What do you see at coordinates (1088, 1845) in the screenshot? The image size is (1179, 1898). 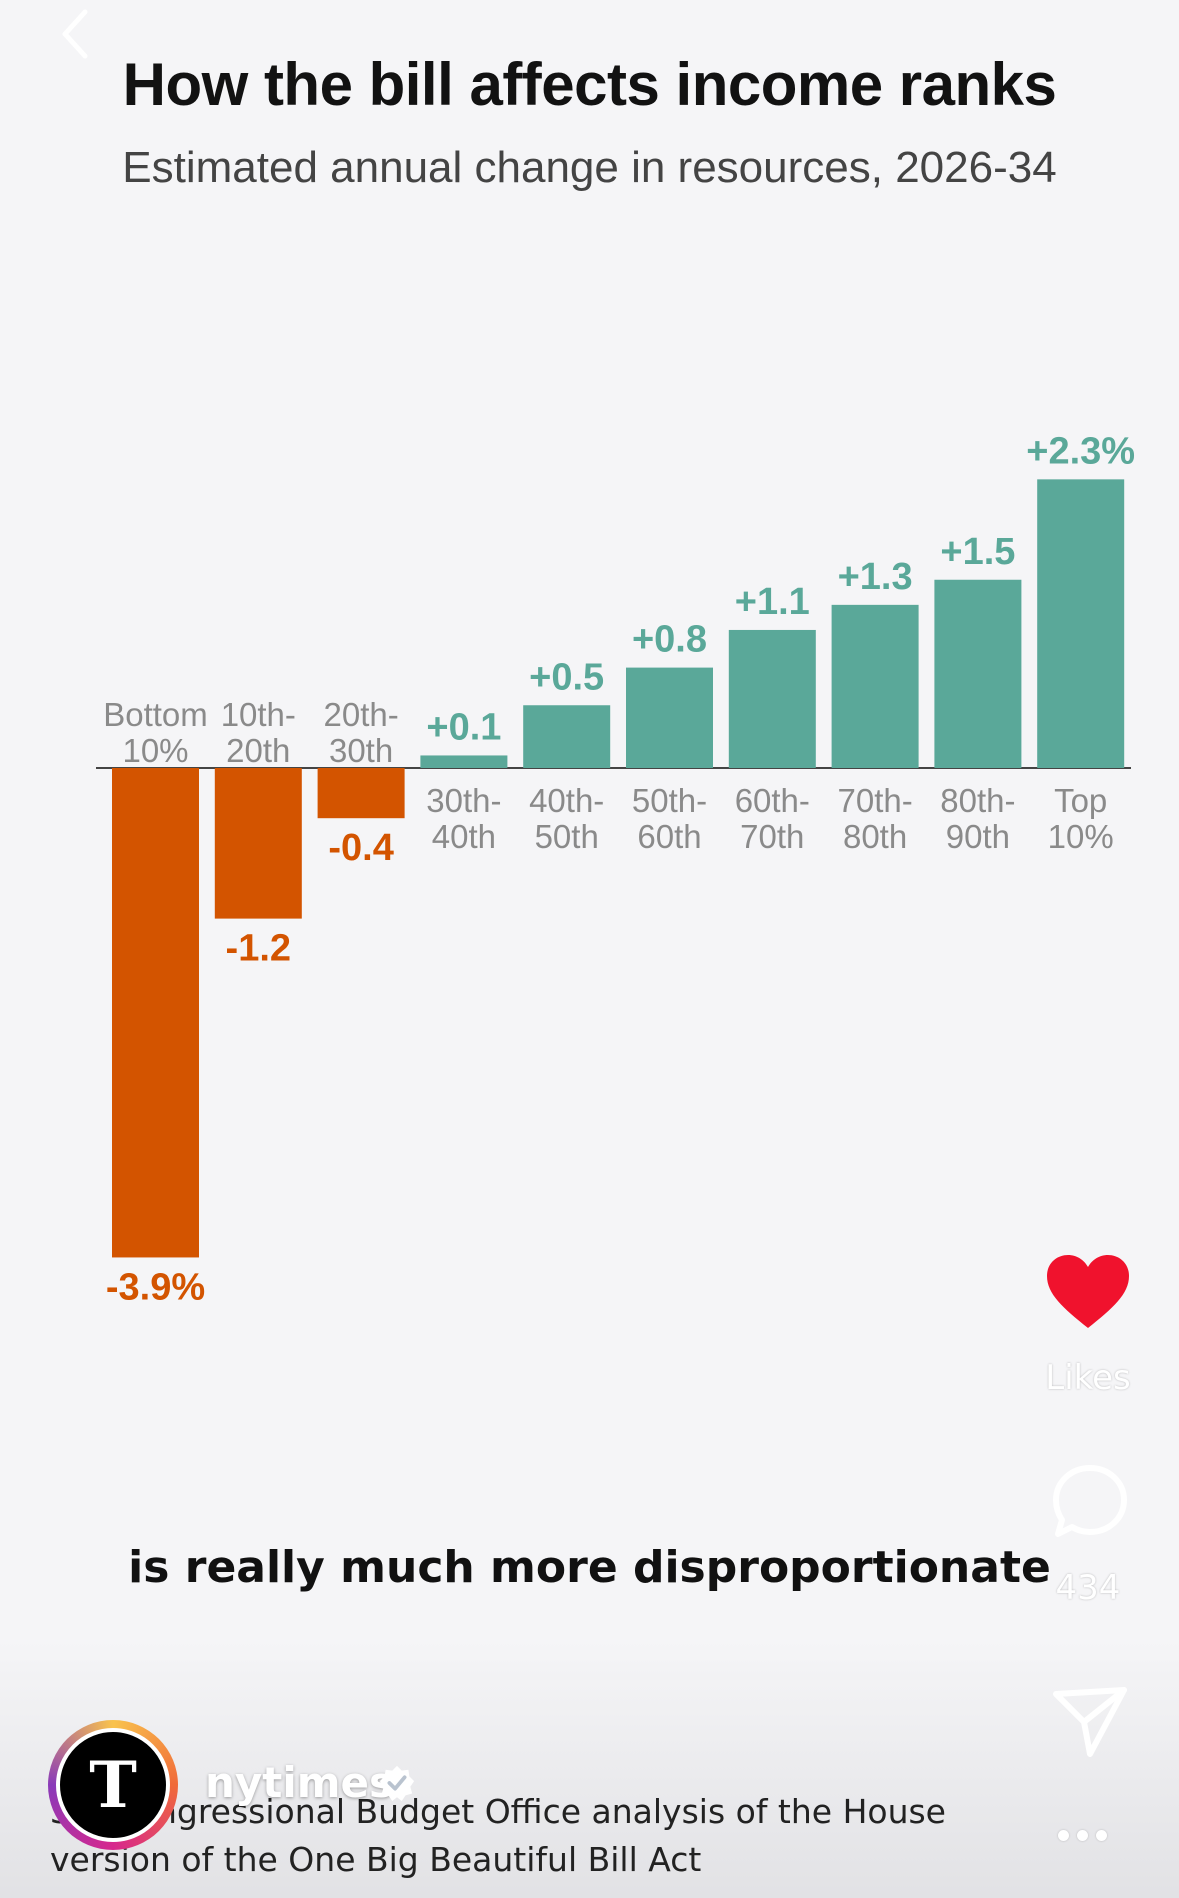 I see `more-dots-icon` at bounding box center [1088, 1845].